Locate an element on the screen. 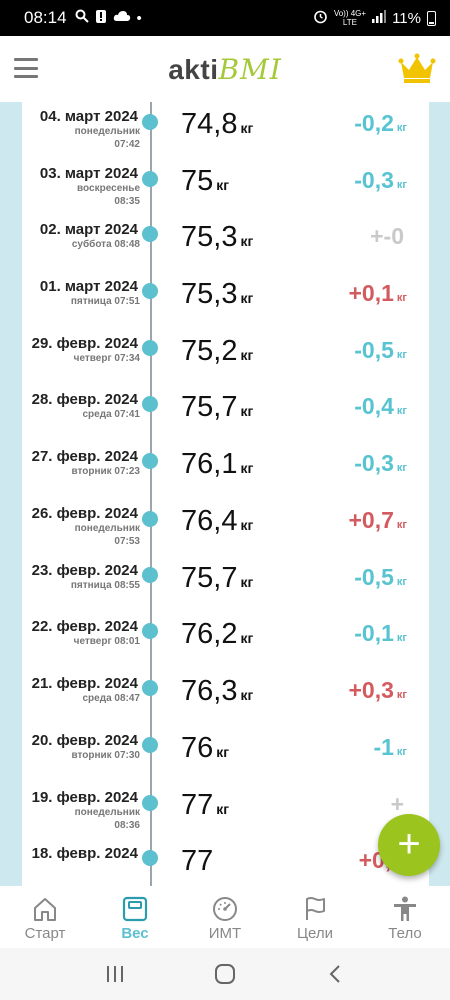  nav-label-bmi: ИМТ is located at coordinates (225, 933).